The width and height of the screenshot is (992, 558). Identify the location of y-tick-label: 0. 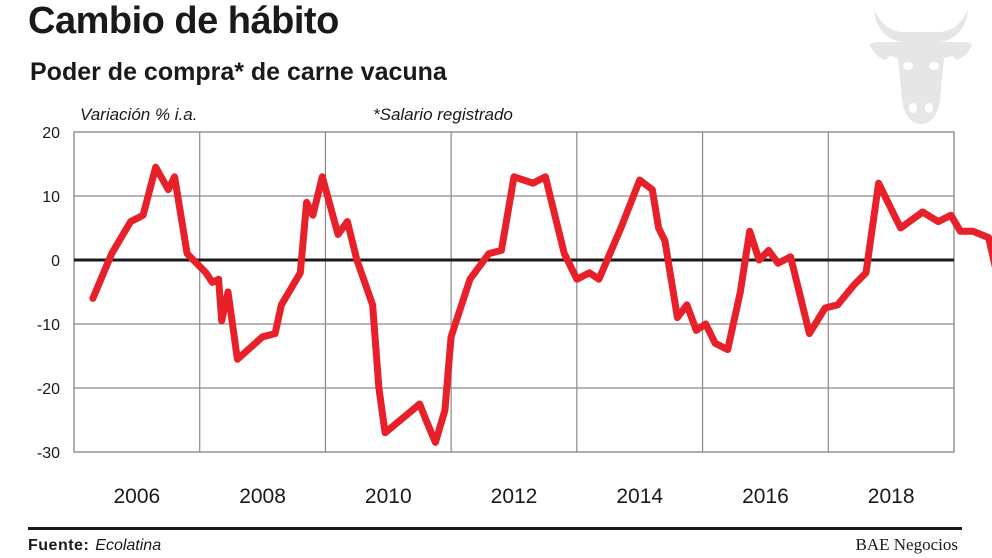
(55, 261).